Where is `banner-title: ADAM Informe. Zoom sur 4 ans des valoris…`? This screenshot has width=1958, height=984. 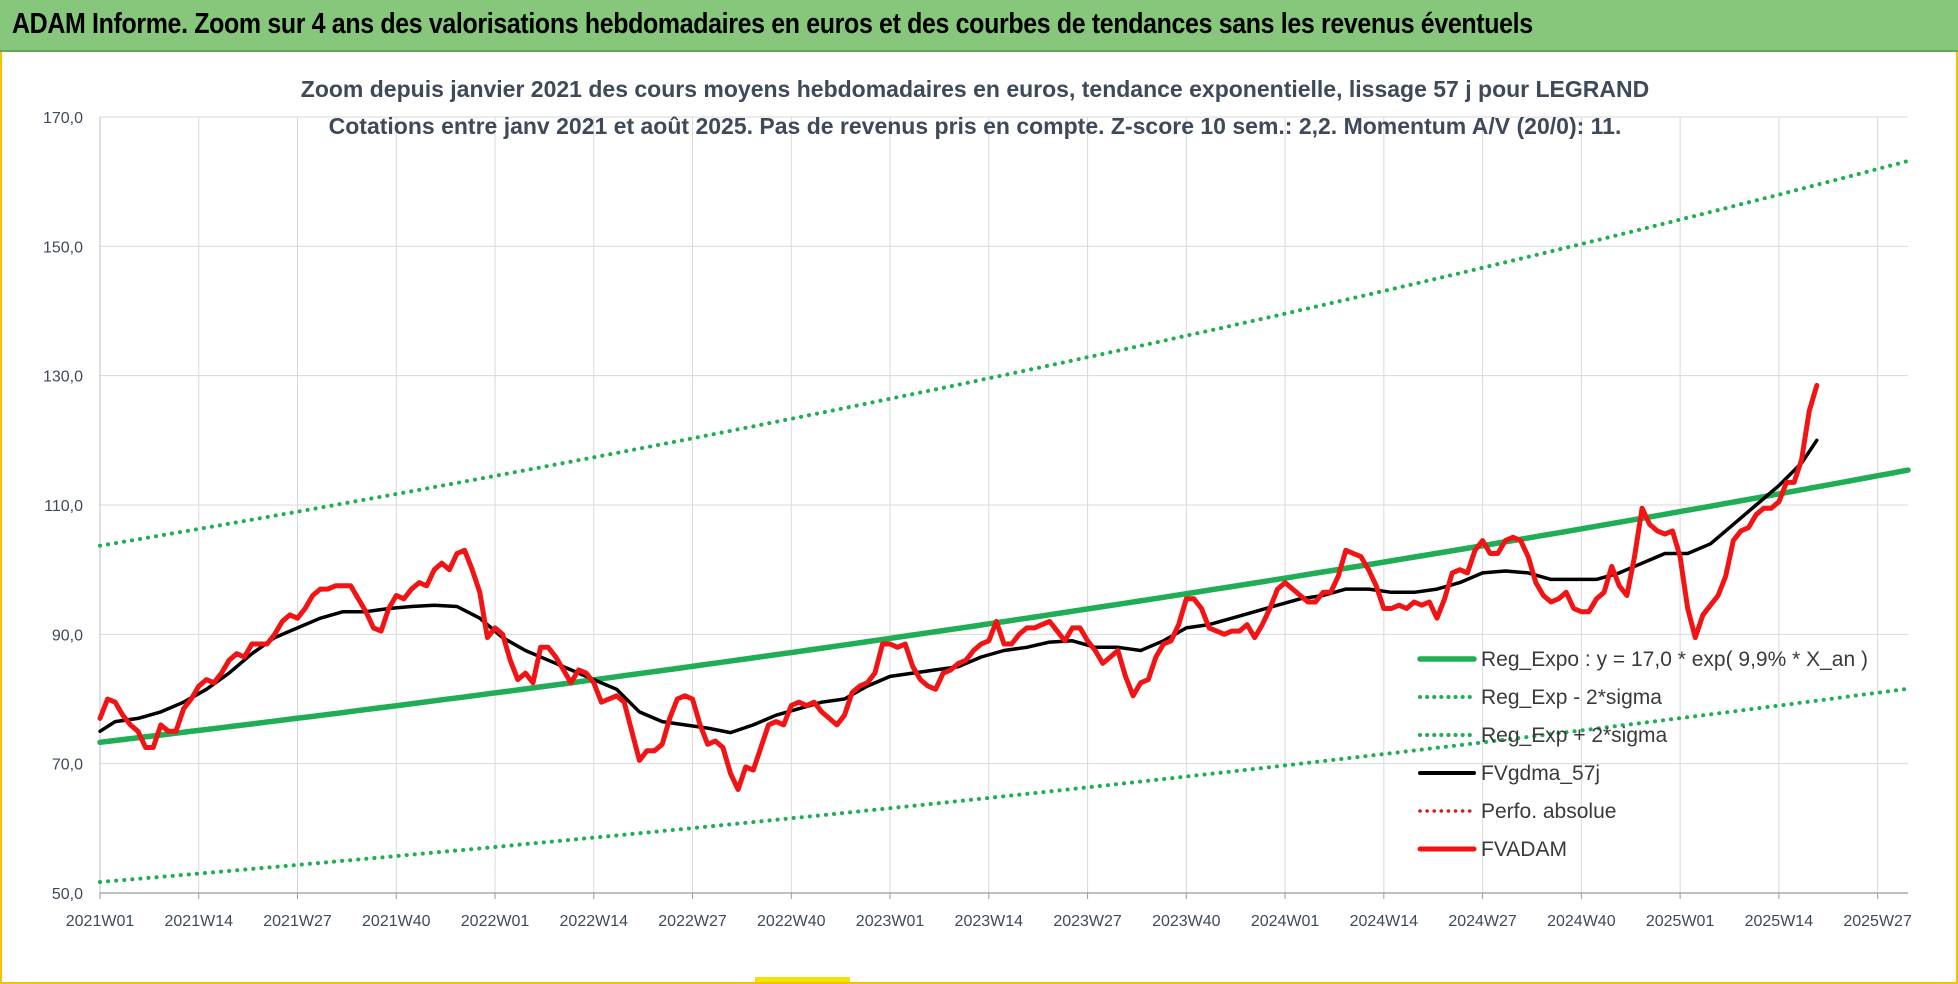
banner-title: ADAM Informe. Zoom sur 4 ans des valoris… is located at coordinates (772, 24).